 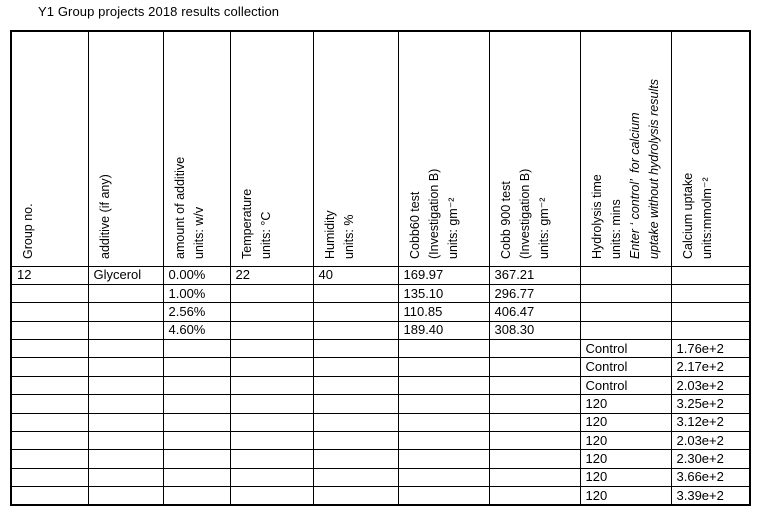 I want to click on rotated-header-text: Group no., so click(x=28, y=148).